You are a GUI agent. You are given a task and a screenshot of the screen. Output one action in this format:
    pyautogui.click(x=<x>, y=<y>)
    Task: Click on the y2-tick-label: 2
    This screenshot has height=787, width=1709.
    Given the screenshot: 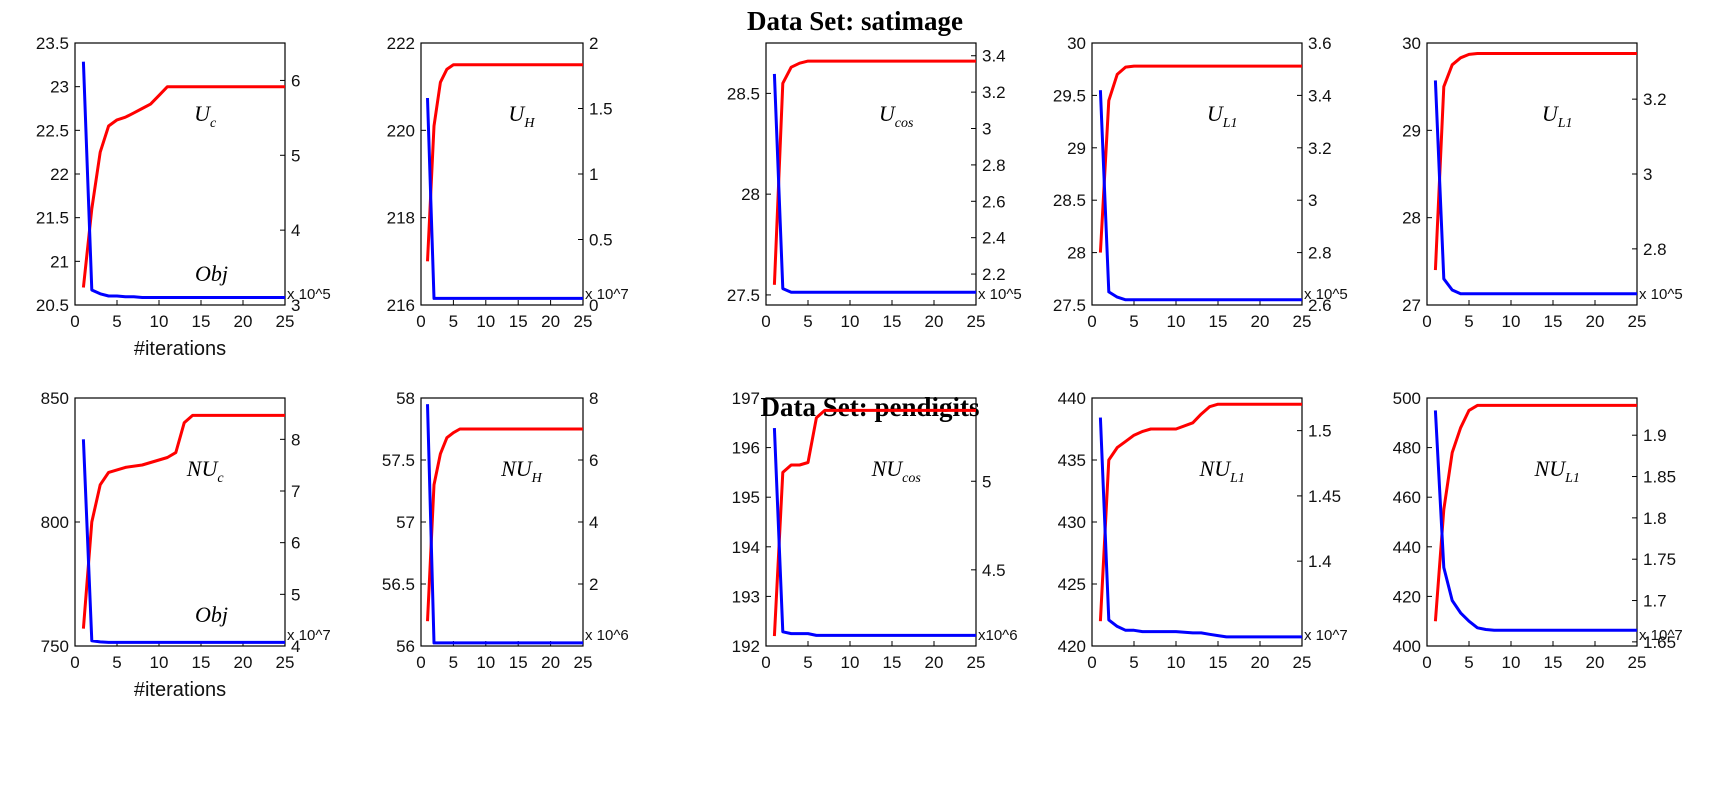 What is the action you would take?
    pyautogui.click(x=593, y=584)
    